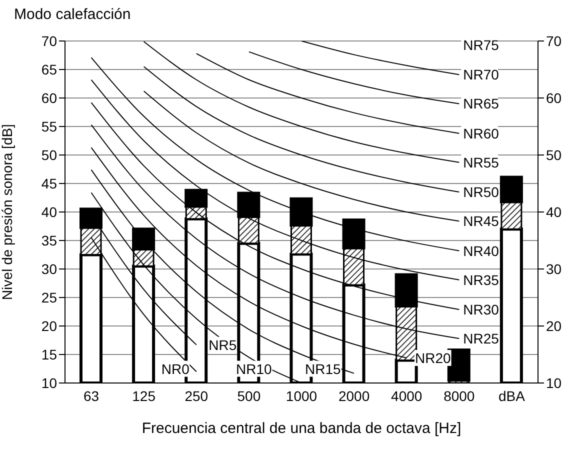 This screenshot has height=453, width=577. What do you see at coordinates (49, 98) in the screenshot?
I see `y-tick-label: 60` at bounding box center [49, 98].